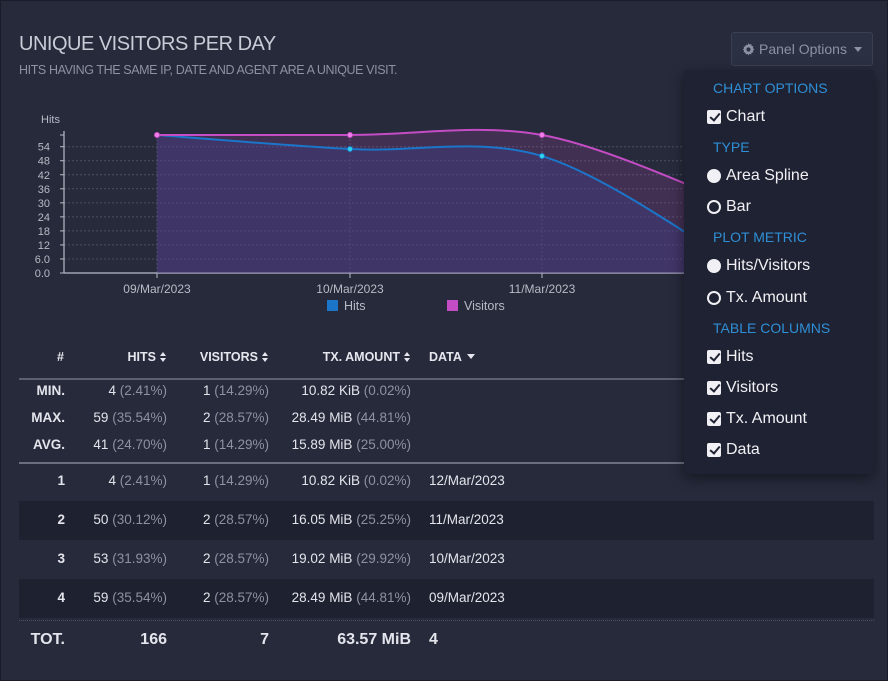 Image resolution: width=888 pixels, height=681 pixels. What do you see at coordinates (430, 204) in the screenshot?
I see `hits-area` at bounding box center [430, 204].